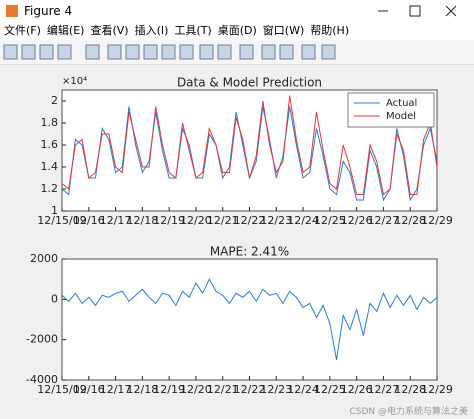 This screenshot has height=419, width=474. I want to click on toolbar, so click(237, 52).